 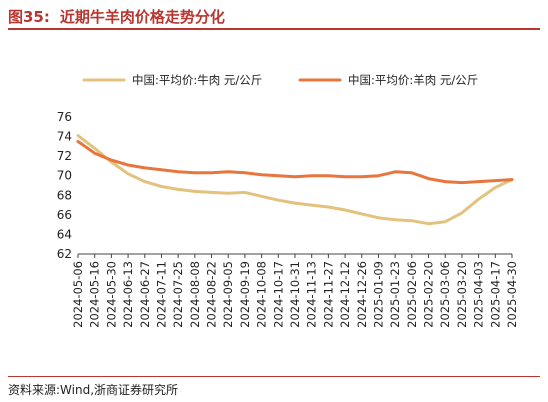 What do you see at coordinates (362, 294) in the screenshot?
I see `x-tick-label: 2024-12-26` at bounding box center [362, 294].